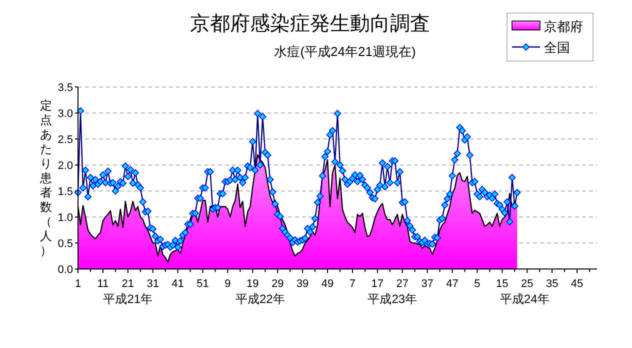 Image resolution: width=632 pixels, height=348 pixels. Describe the element at coordinates (452, 284) in the screenshot. I see `x-tick-label: 47` at that location.